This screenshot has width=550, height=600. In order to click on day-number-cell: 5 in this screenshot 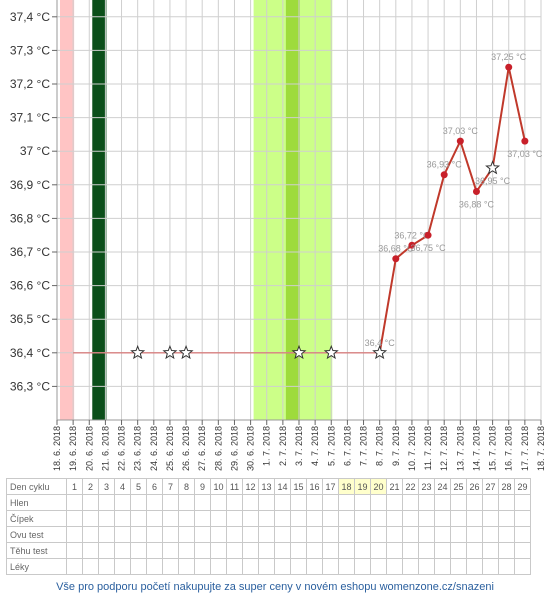, I will do `click(138, 486)`.